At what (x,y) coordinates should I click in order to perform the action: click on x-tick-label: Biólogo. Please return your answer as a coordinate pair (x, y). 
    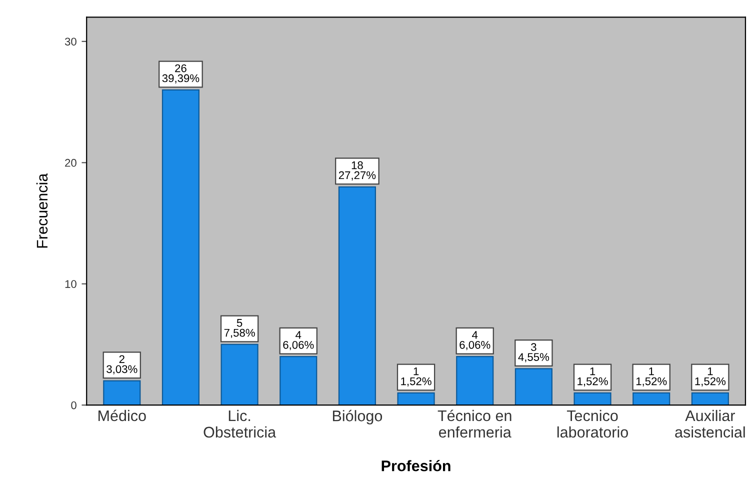
    Looking at the image, I should click on (357, 417).